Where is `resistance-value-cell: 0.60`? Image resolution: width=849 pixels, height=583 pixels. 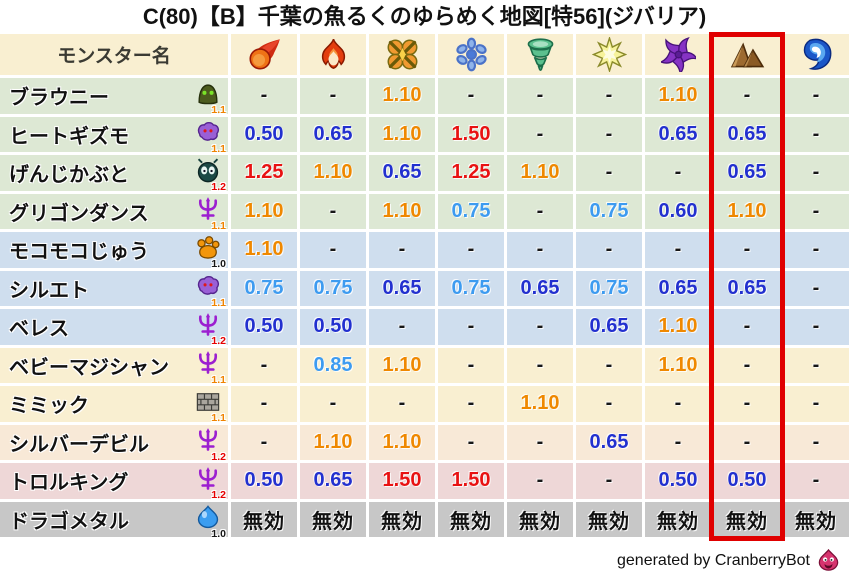
resistance-value-cell: 0.60 is located at coordinates (678, 211).